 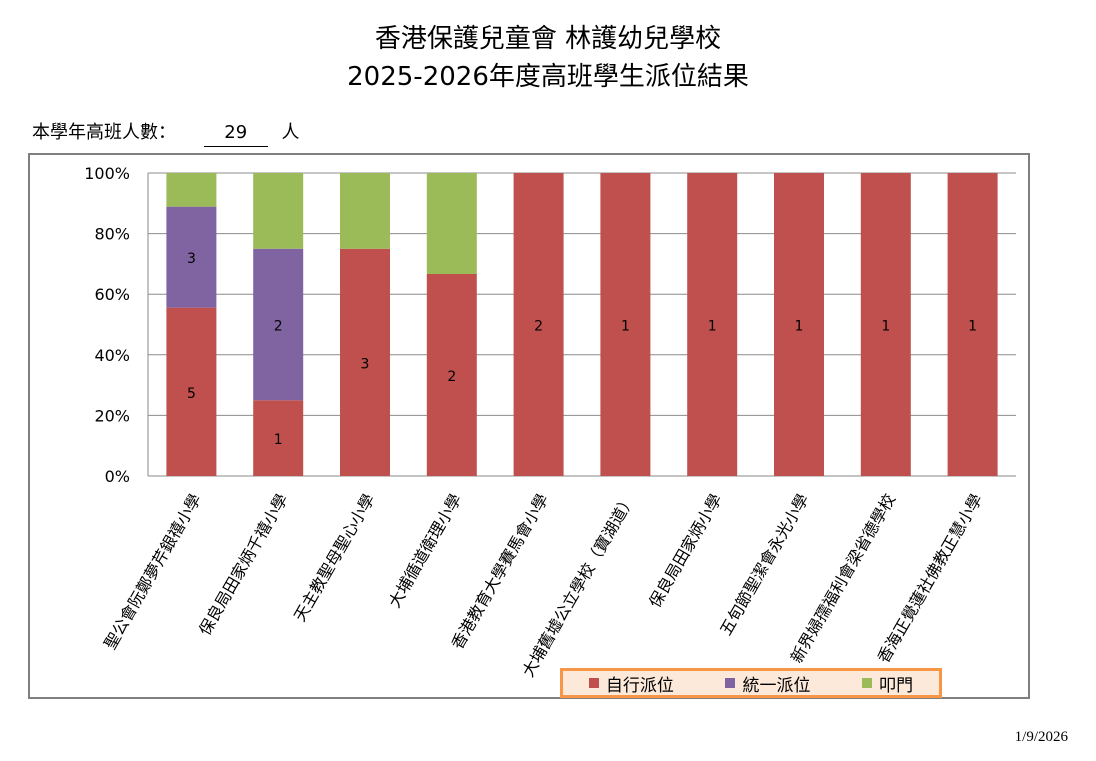 I want to click on x-tick-label: 大埔循道衛理小學, so click(x=425, y=551).